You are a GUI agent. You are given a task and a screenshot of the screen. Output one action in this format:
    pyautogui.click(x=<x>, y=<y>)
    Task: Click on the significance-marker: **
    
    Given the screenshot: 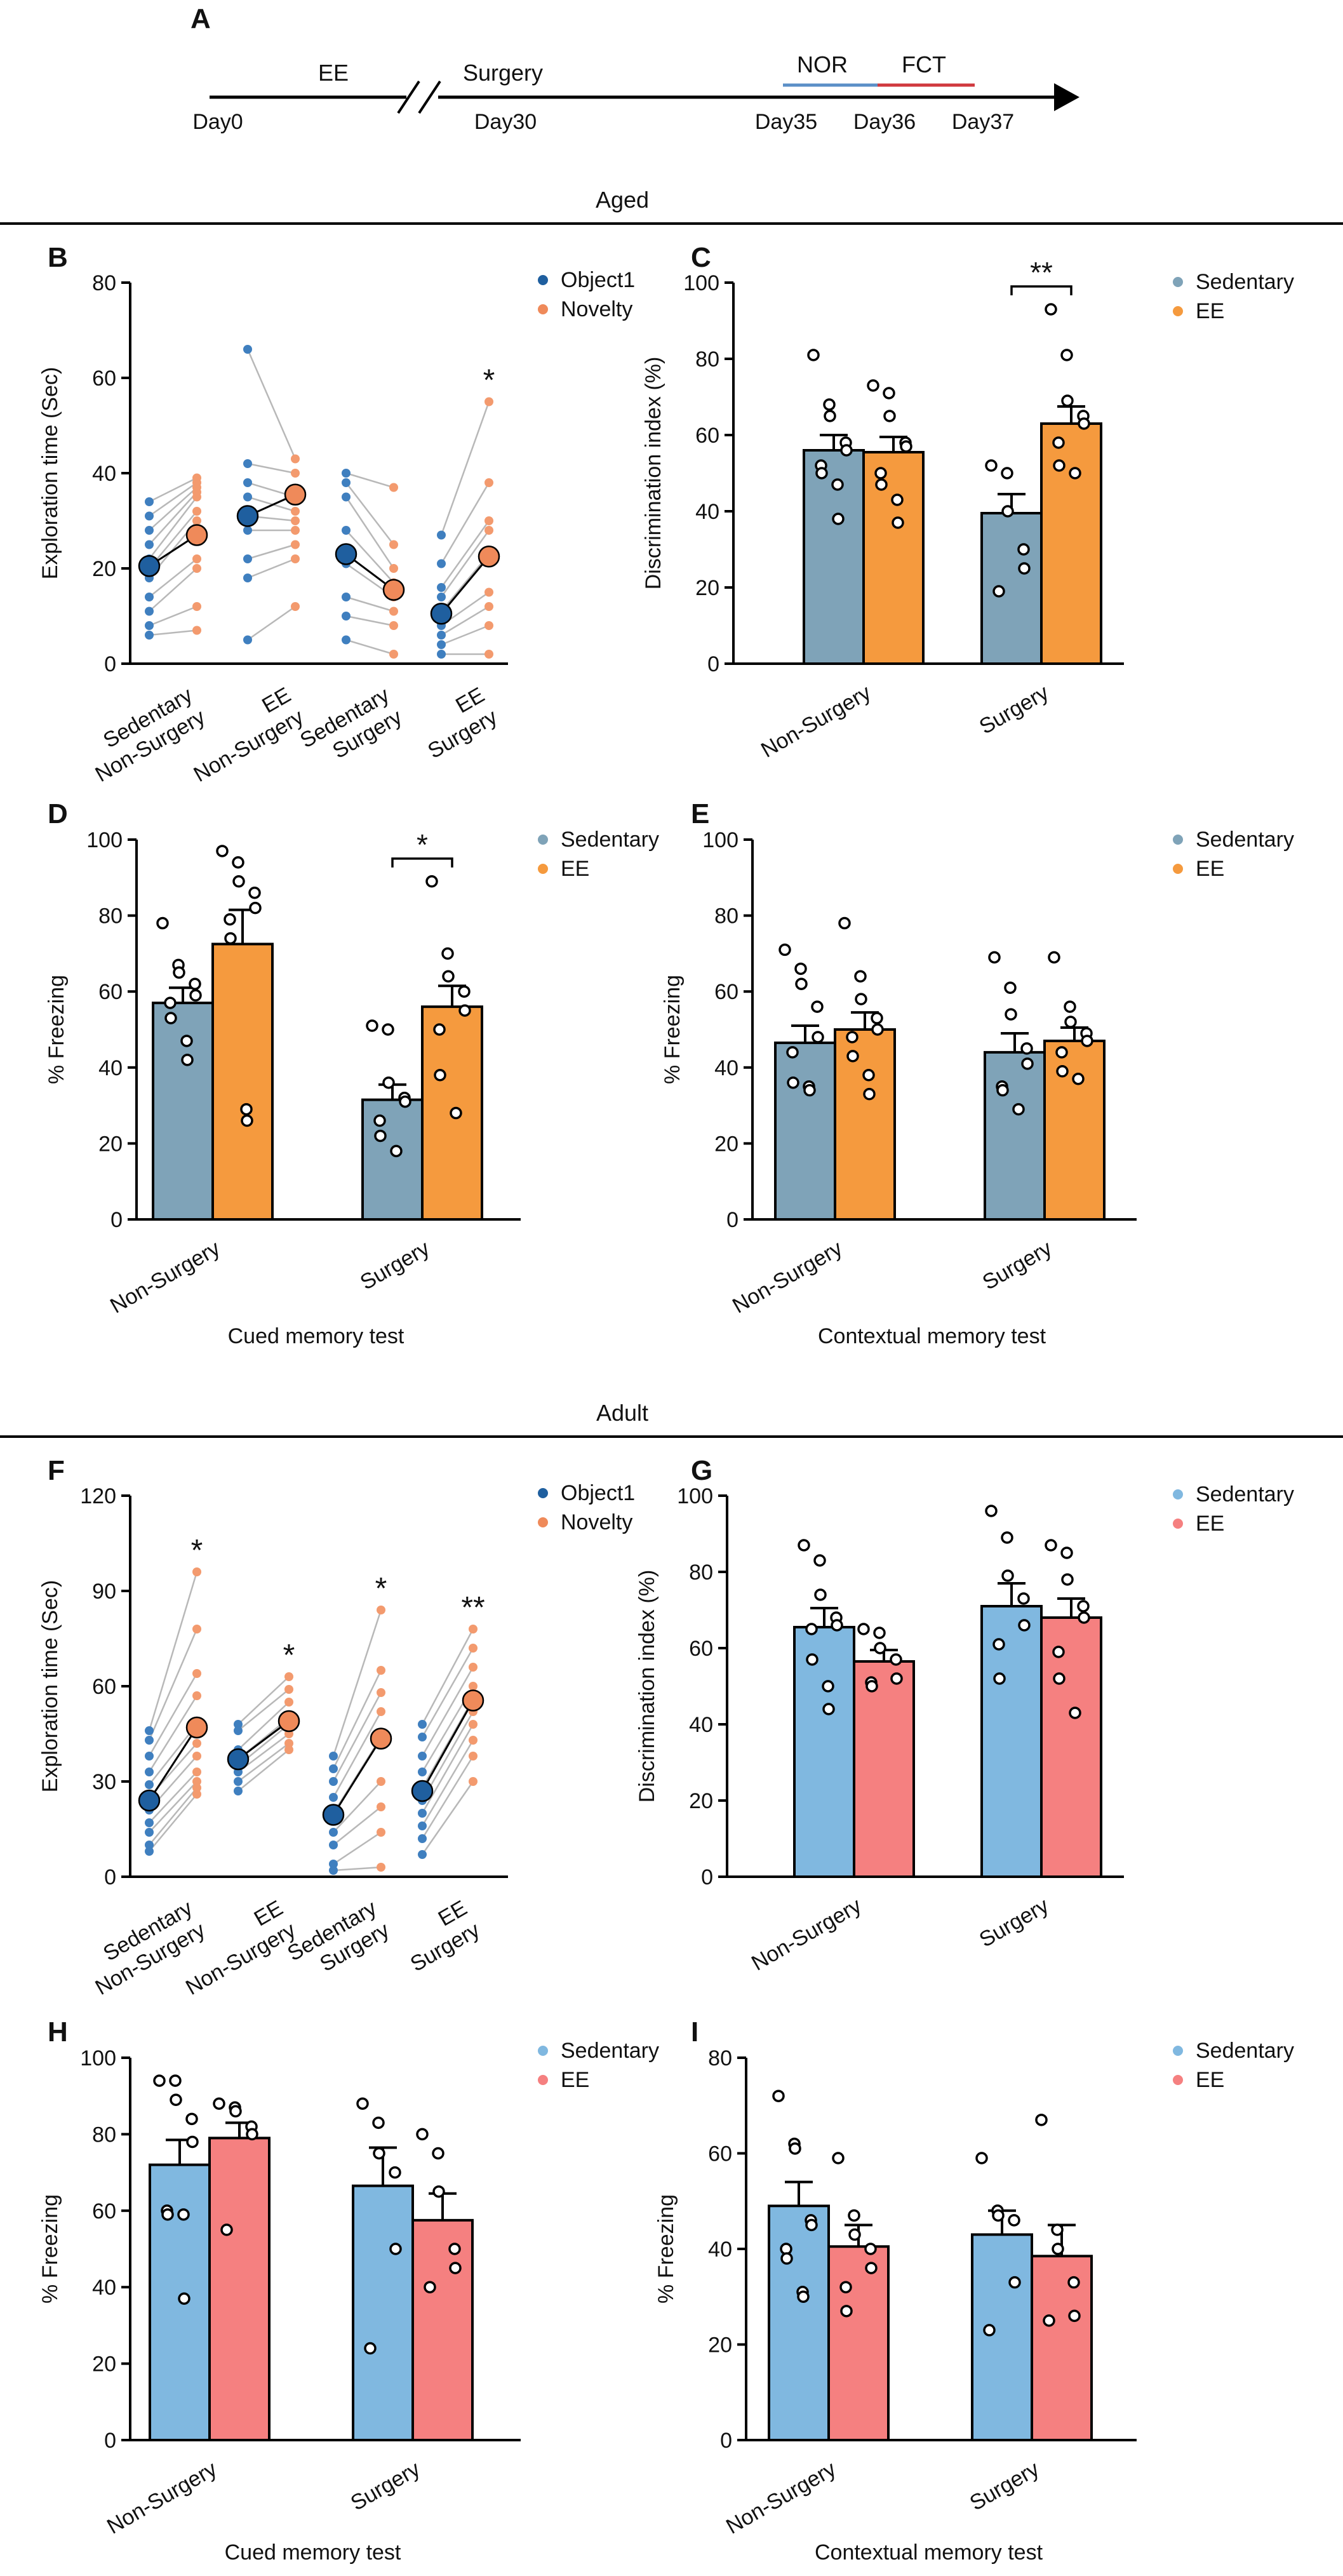 What is the action you would take?
    pyautogui.click(x=472, y=1608)
    